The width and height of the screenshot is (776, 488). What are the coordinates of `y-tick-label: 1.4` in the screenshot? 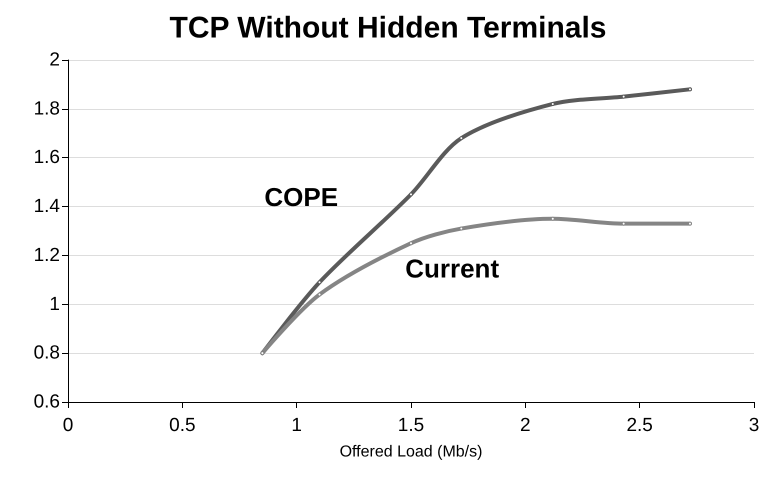 It's located at (47, 207).